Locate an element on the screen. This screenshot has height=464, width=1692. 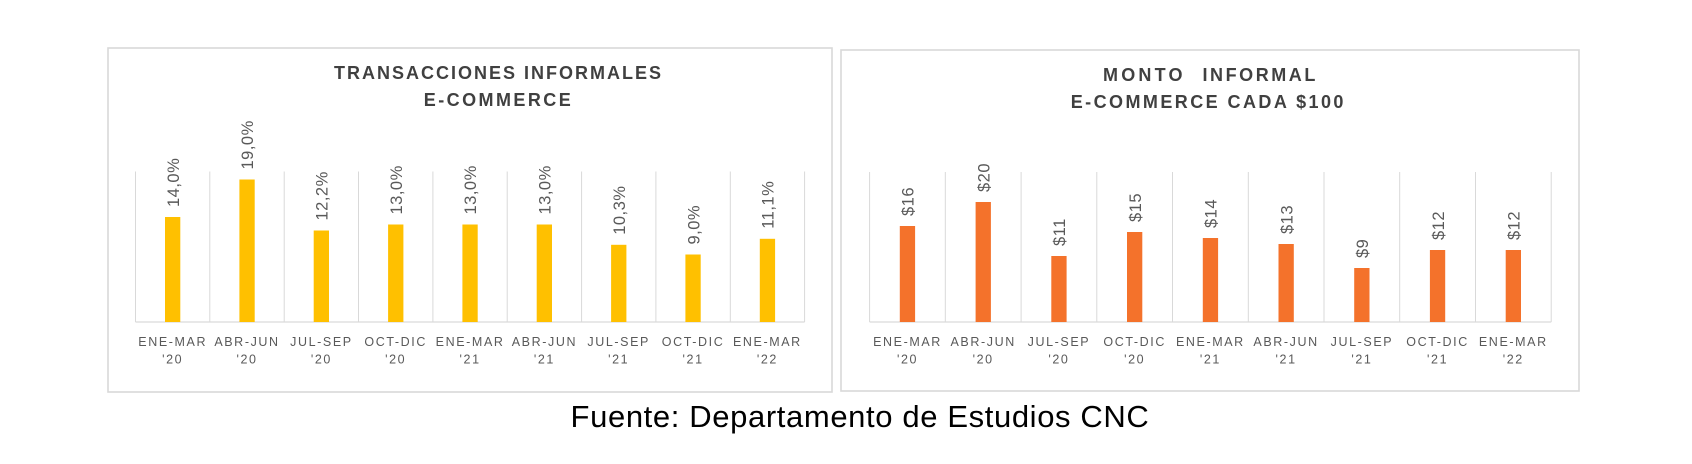
svg-text: TRANSACCIONES INFORMALES is located at coordinates (498, 73).